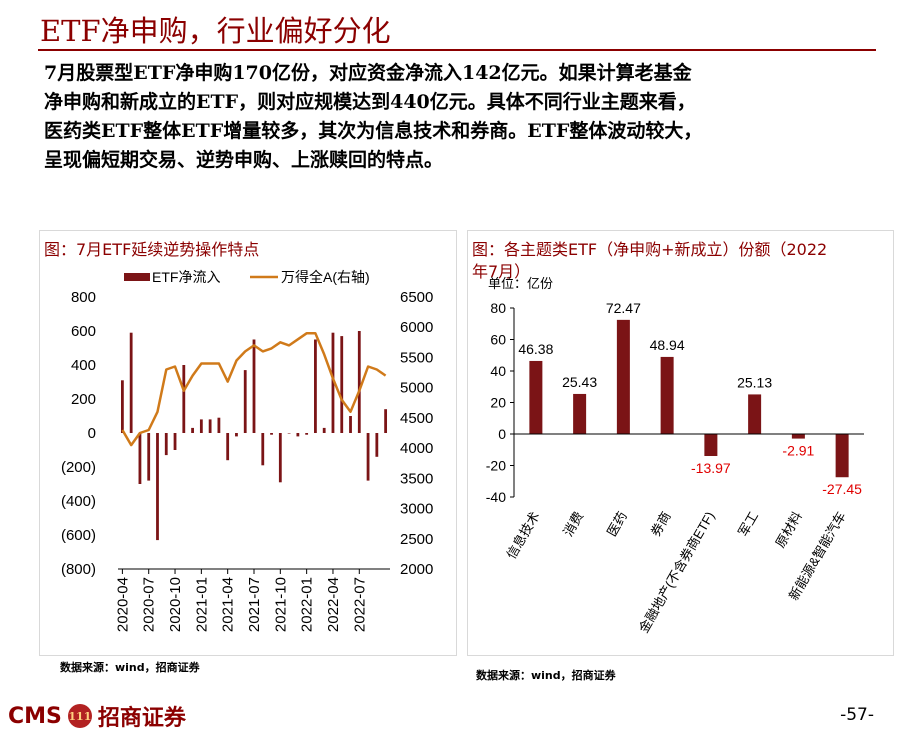  Describe the element at coordinates (788, 529) in the screenshot. I see `category-label: 原材料` at that location.